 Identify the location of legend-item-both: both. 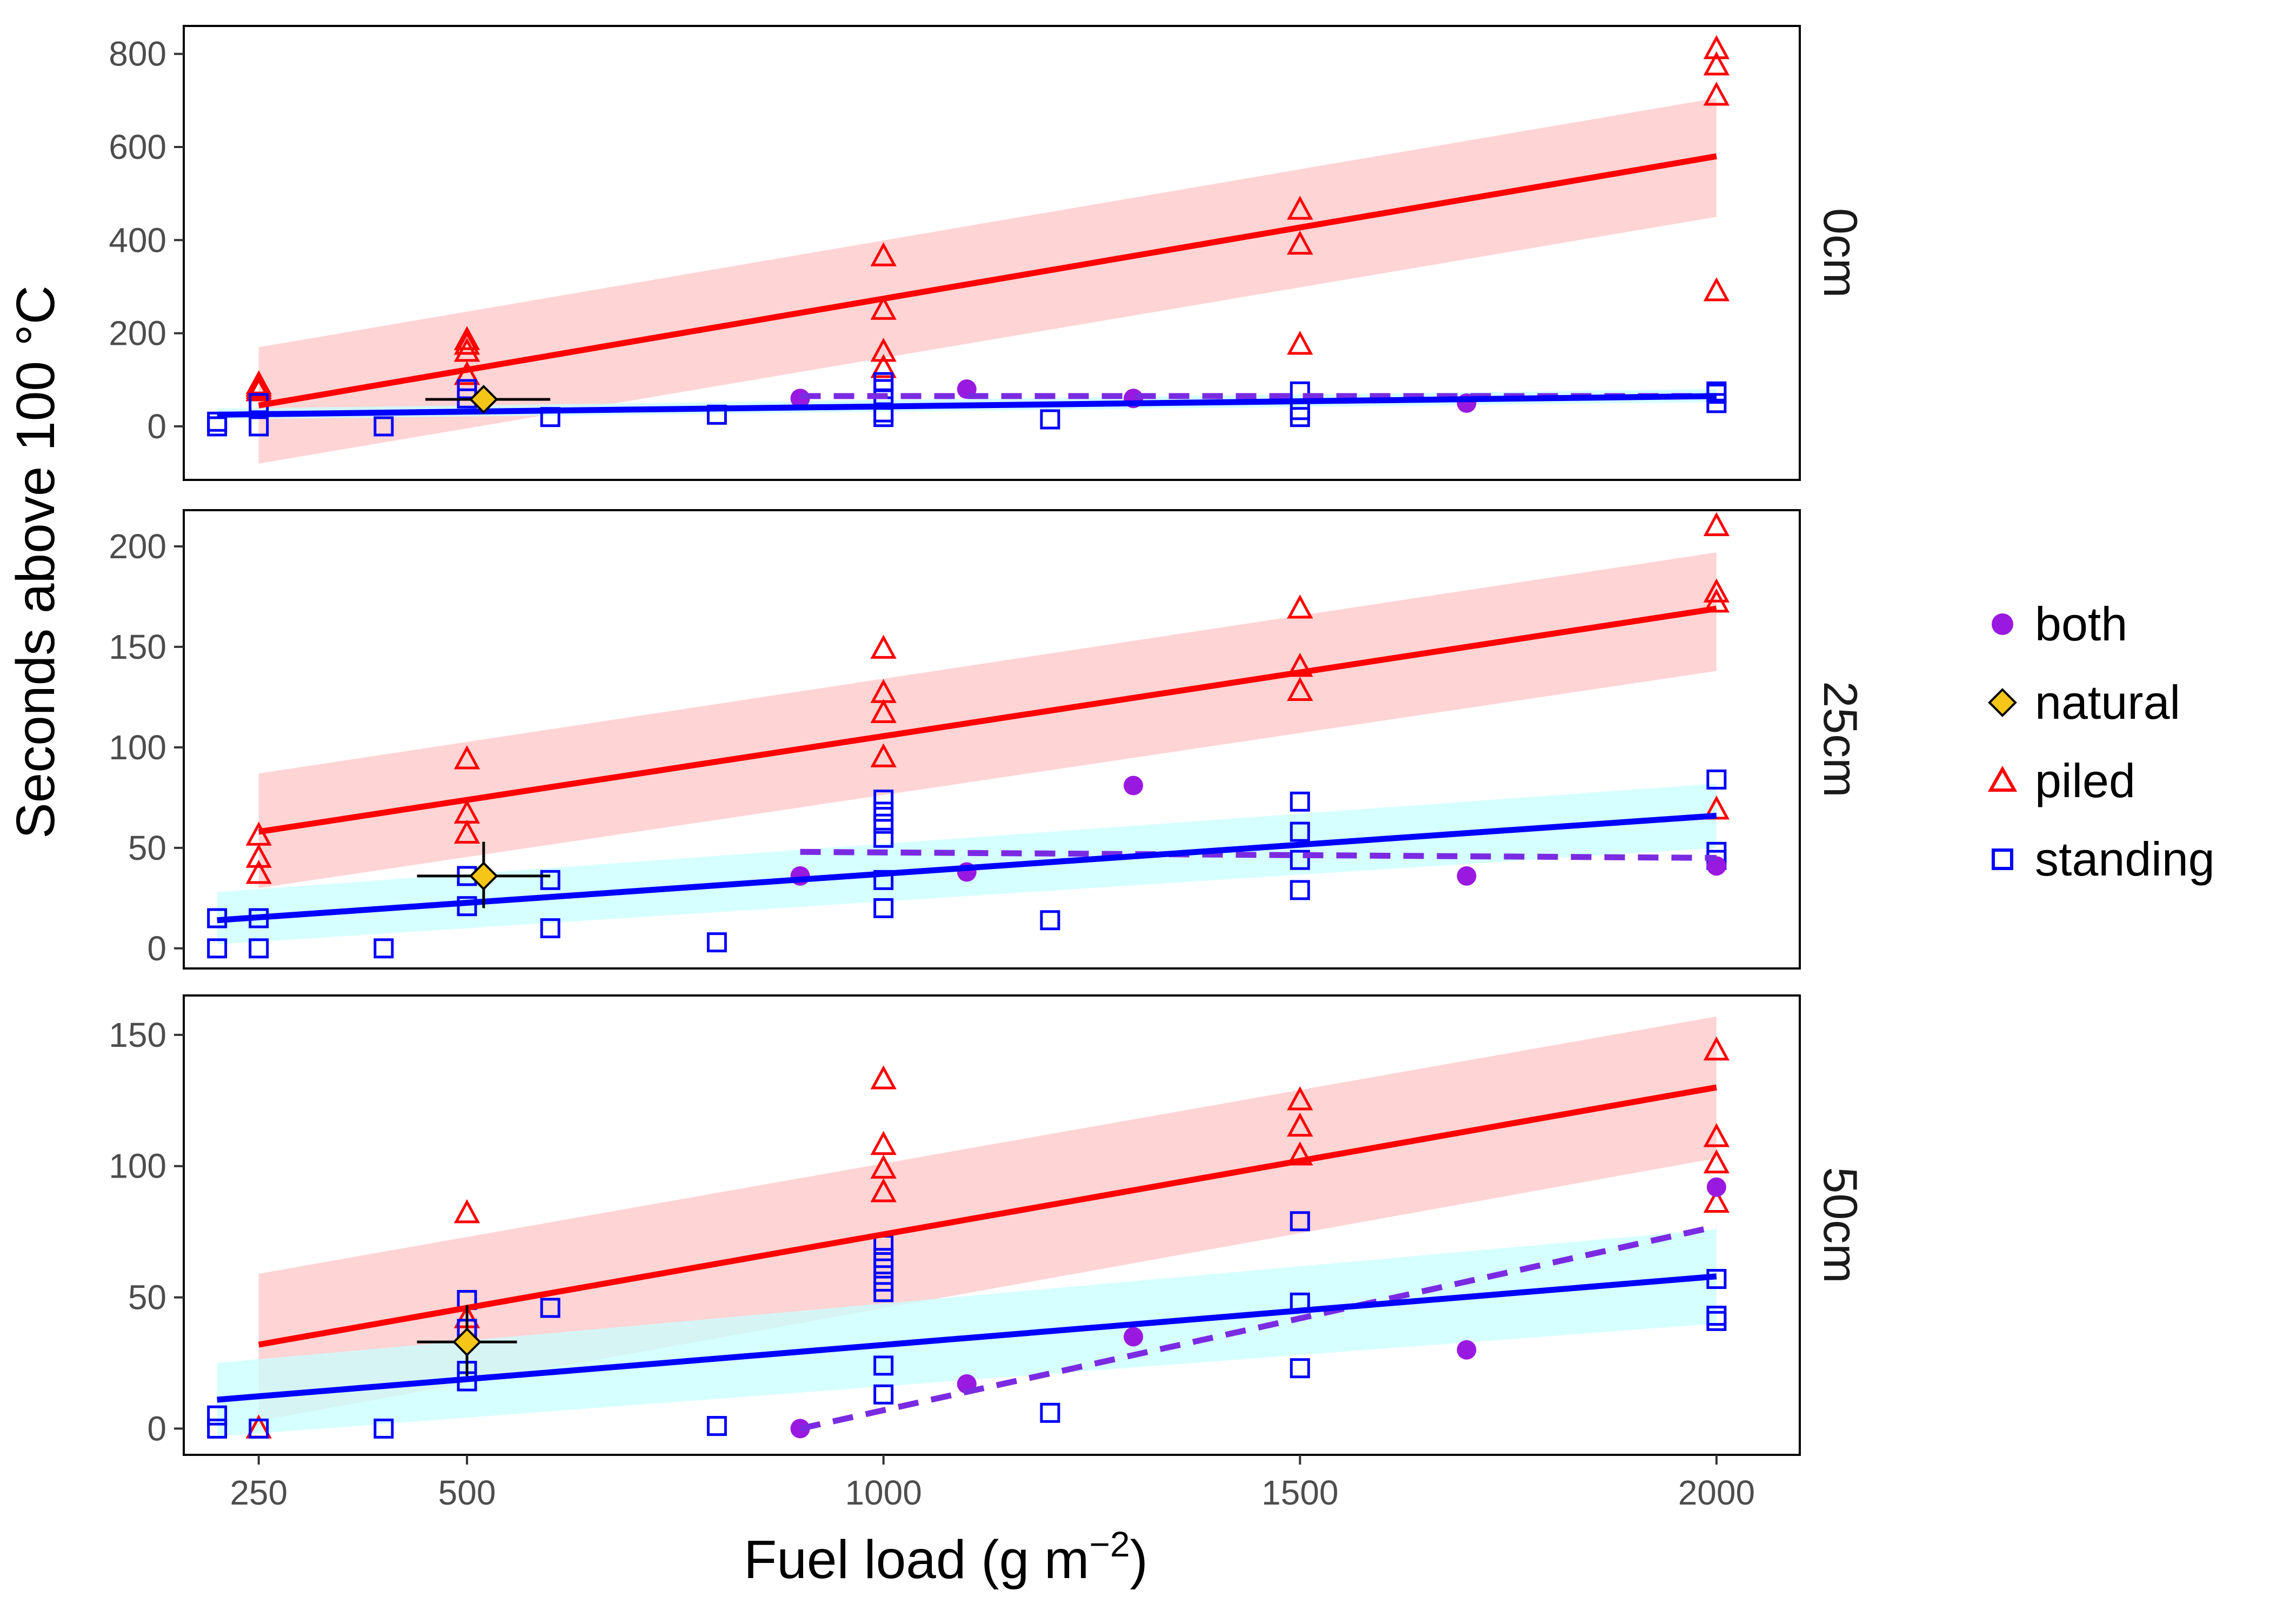
(2059, 624).